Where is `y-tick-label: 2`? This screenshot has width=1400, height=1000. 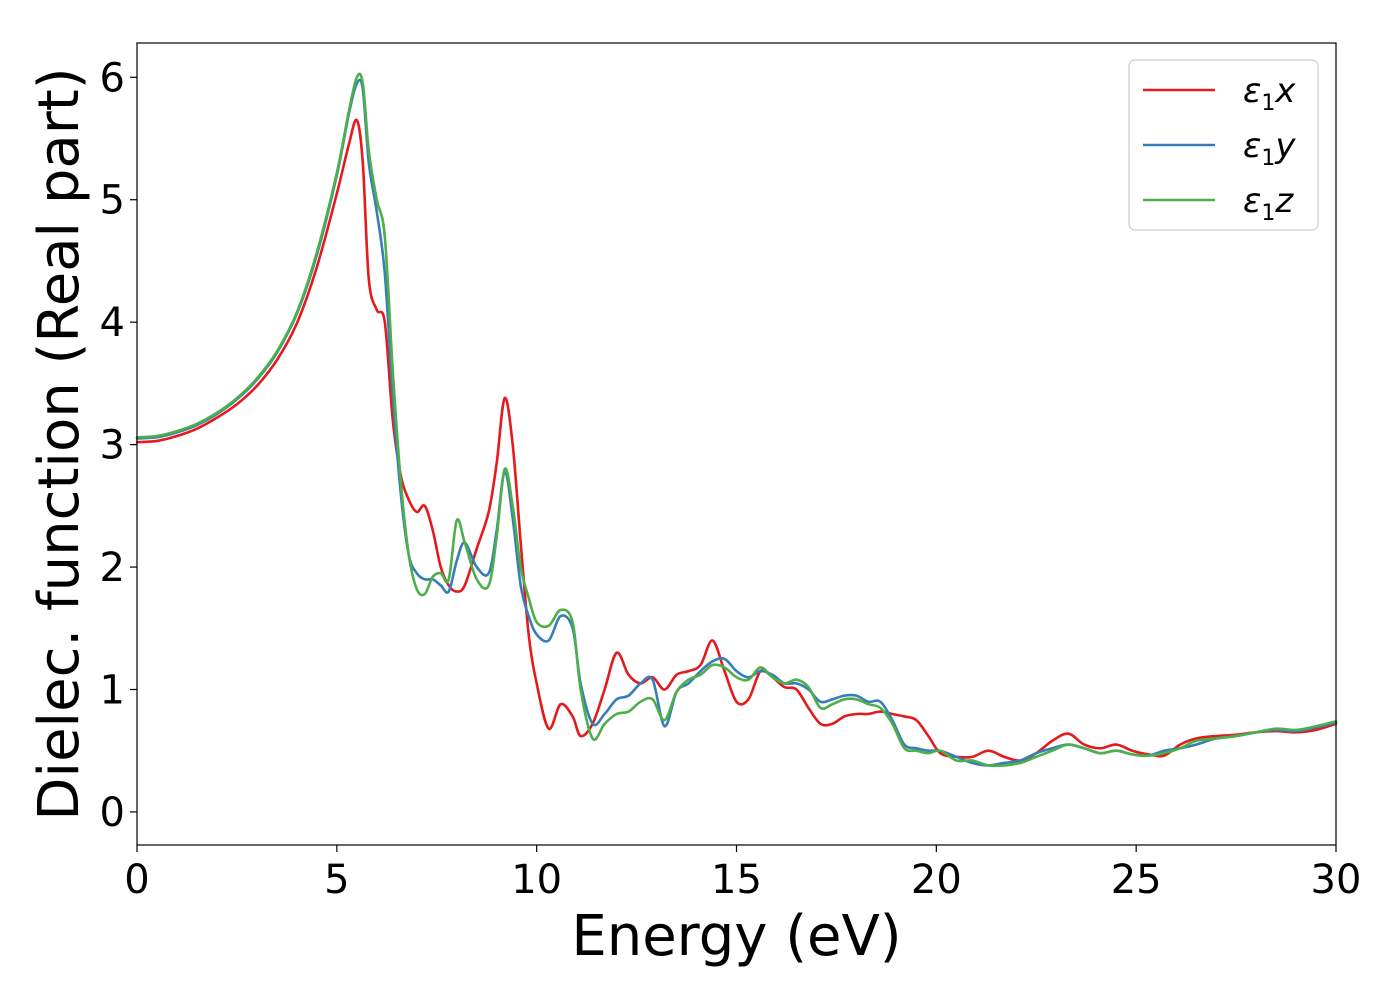
y-tick-label: 2 is located at coordinates (112, 568).